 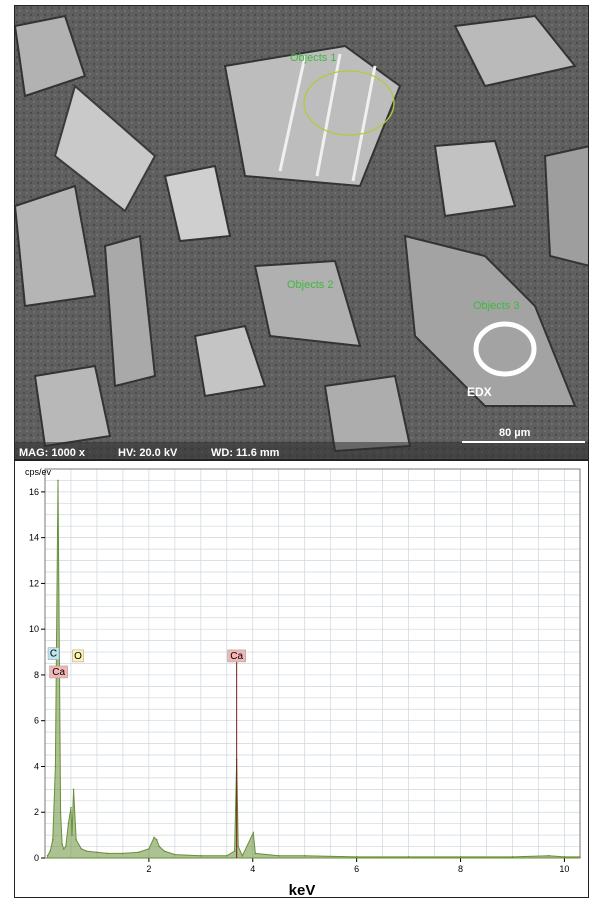 What do you see at coordinates (36, 766) in the screenshot?
I see `y-tick-label: 4` at bounding box center [36, 766].